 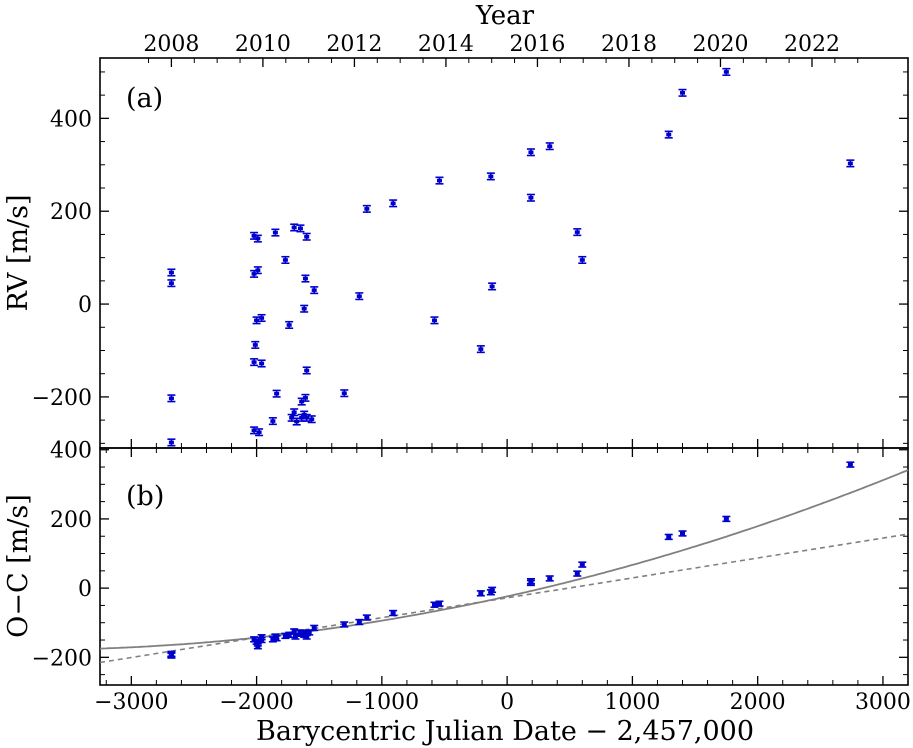 What do you see at coordinates (629, 44) in the screenshot?
I see `top-year-label: 2018` at bounding box center [629, 44].